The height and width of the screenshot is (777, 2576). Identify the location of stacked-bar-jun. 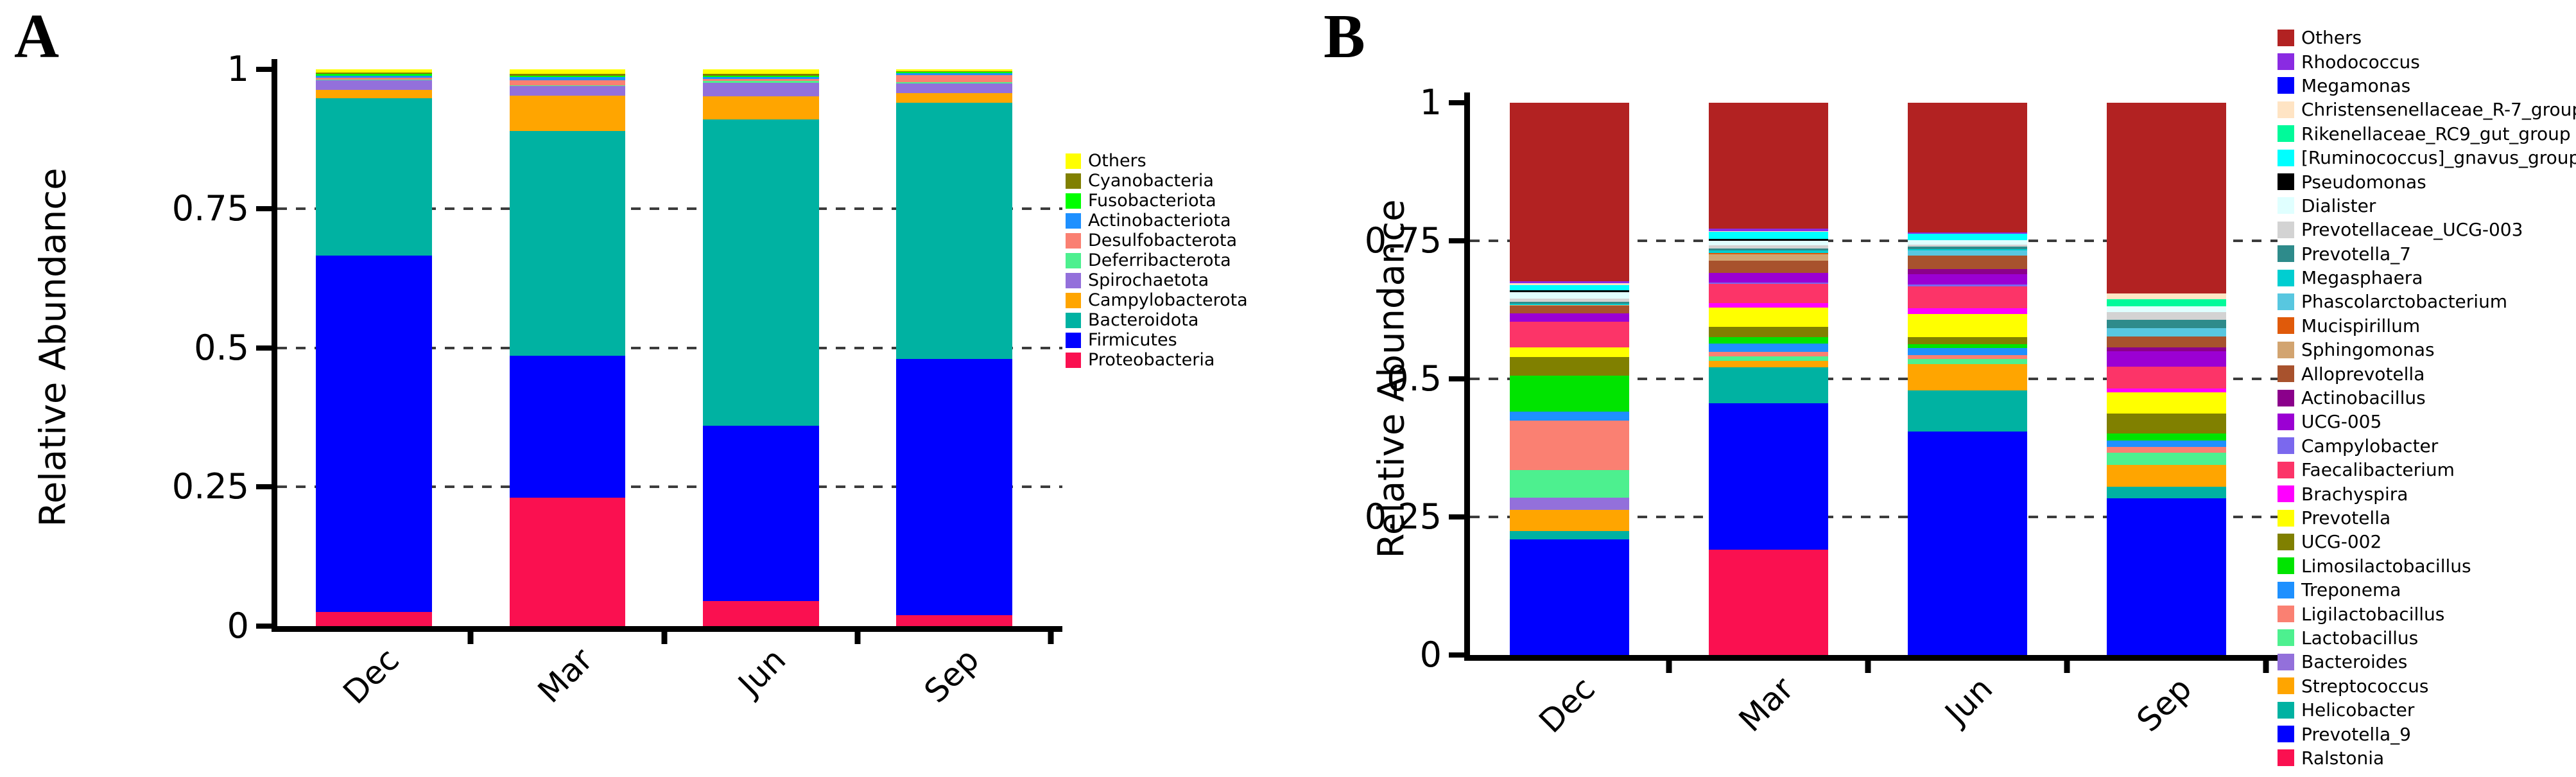
(760, 347).